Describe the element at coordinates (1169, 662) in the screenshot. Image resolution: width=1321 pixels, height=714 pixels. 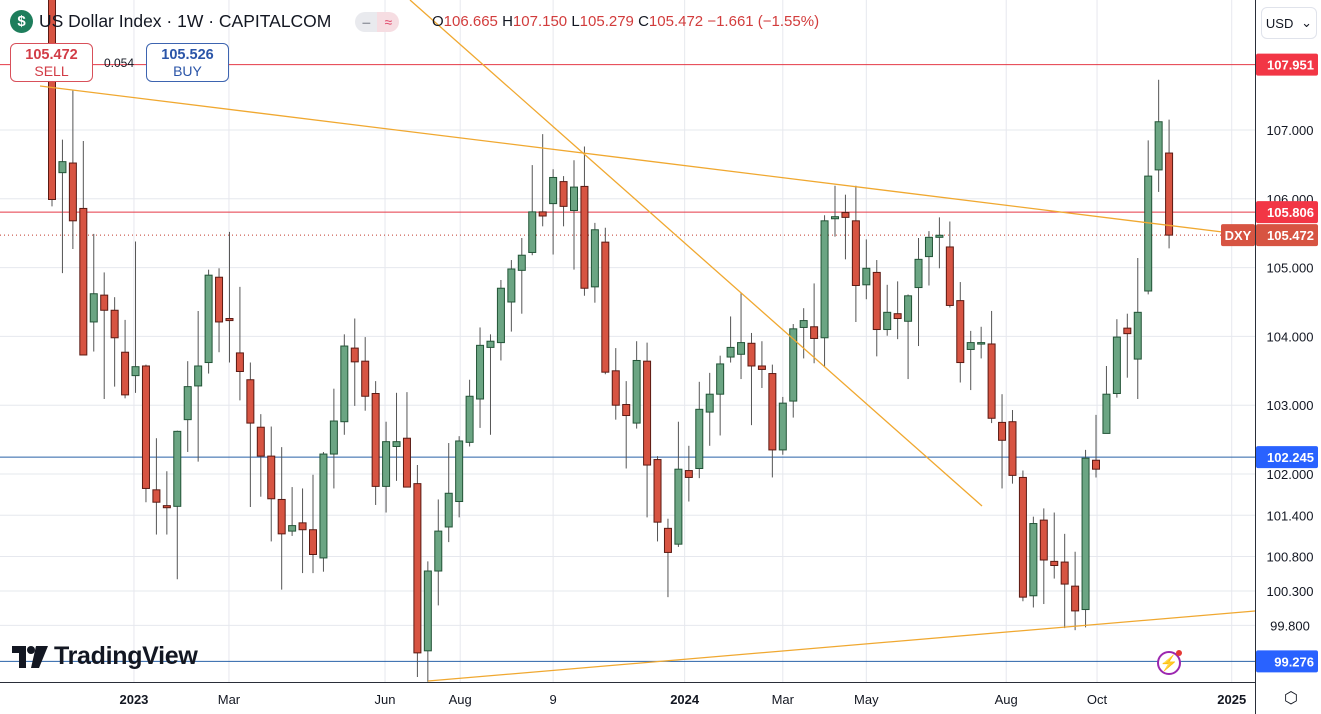
I see `lightning-icon: ⚡` at that location.